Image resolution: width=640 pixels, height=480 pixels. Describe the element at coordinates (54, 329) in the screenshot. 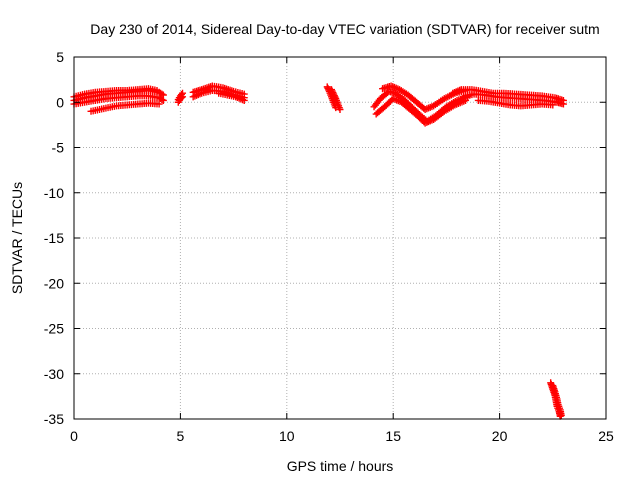

I see `y-tick-label-6: -25` at that location.